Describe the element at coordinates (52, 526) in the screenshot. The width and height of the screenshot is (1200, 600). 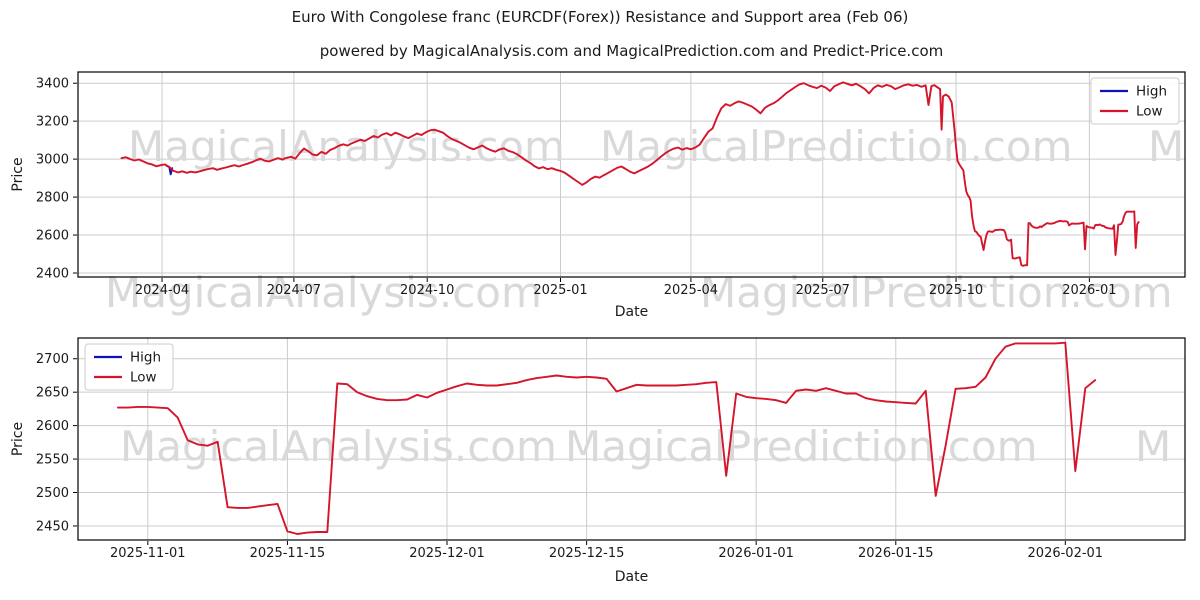
I see `y-tick-label: 2450` at that location.